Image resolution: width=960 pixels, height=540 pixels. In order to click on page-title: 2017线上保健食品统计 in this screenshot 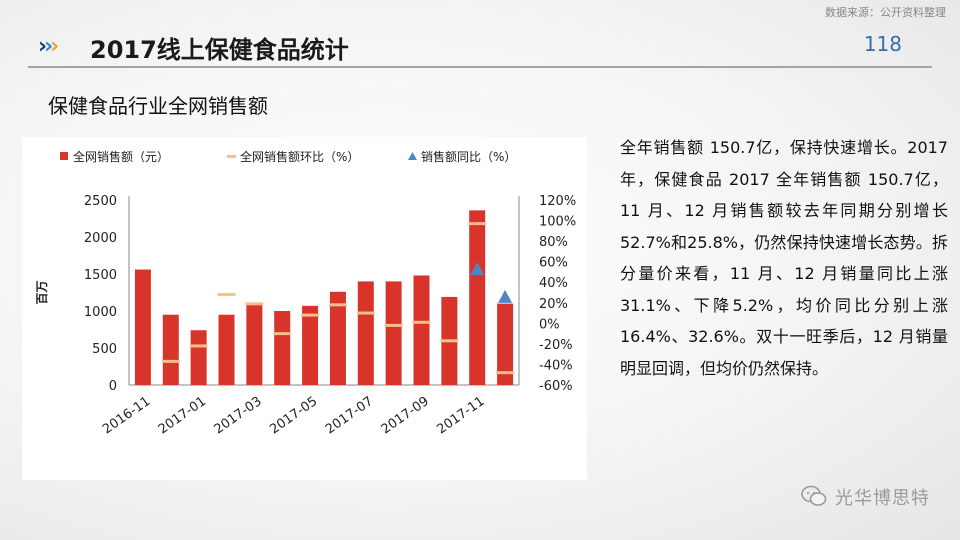, I will do `click(219, 50)`.